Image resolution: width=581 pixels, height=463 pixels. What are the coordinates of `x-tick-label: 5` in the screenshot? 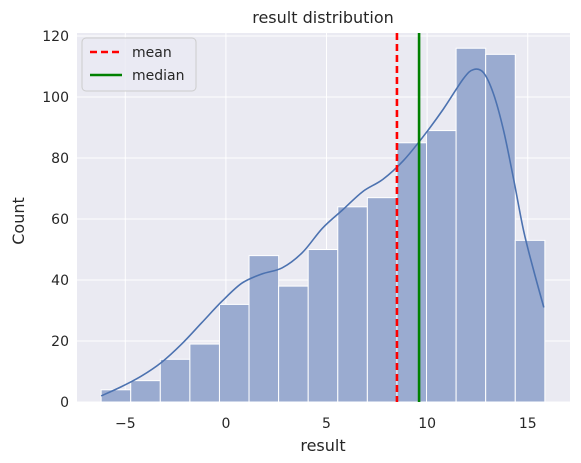 It's located at (326, 424).